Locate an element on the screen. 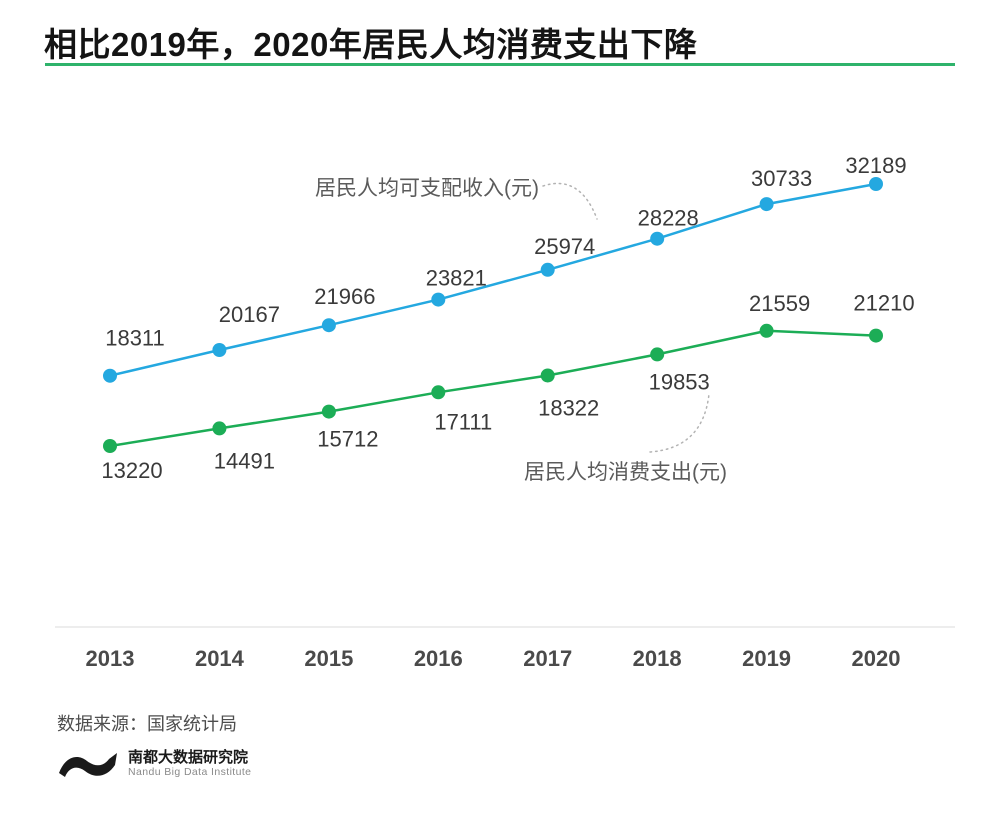  data-label: 17111 is located at coordinates (463, 421).